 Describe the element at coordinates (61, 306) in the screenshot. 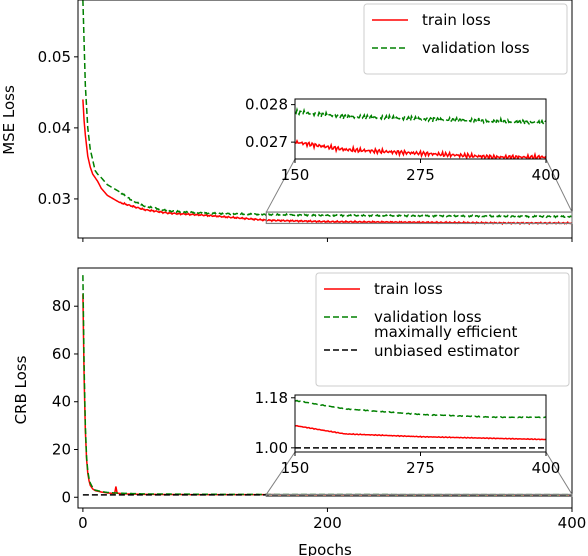

I see `ytick-label: 80` at that location.